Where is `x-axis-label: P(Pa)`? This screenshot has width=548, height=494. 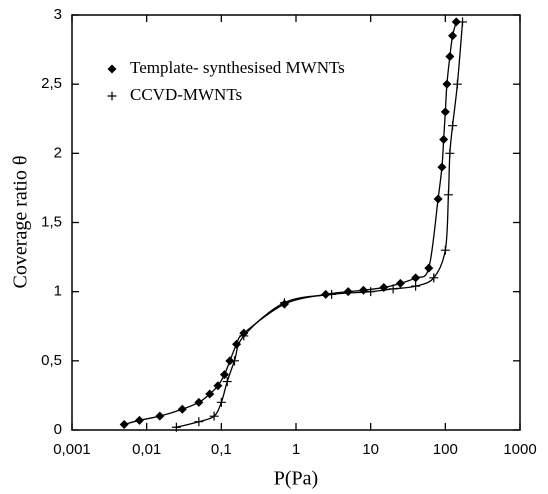 x-axis-label: P(Pa) is located at coordinates (296, 479).